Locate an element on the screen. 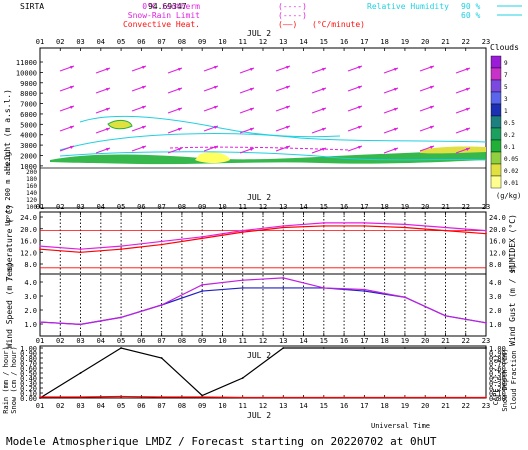  date-label-p3: JUL 2 is located at coordinates (259, 355).